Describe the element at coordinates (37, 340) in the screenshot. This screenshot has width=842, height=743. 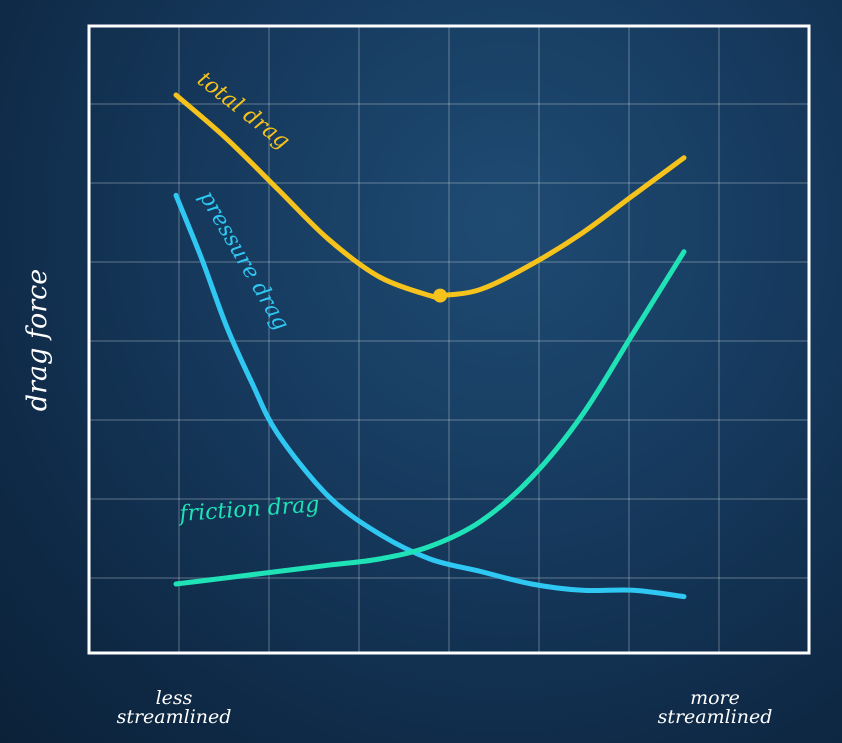
I see `y-axis-label: drag force` at that location.